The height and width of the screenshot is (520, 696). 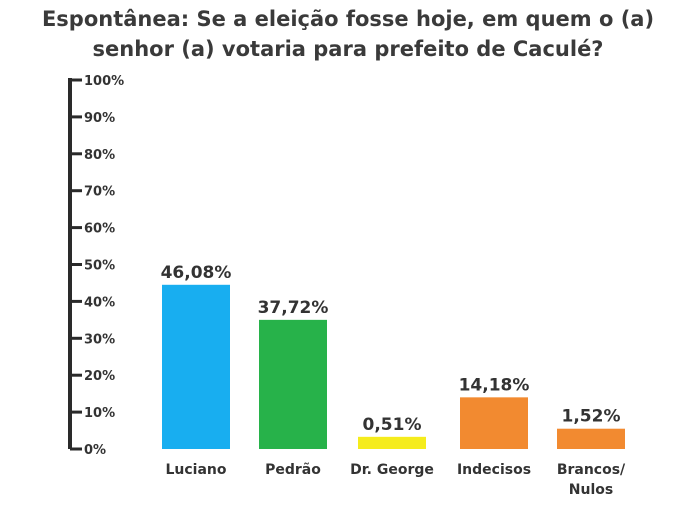 What do you see at coordinates (99, 413) in the screenshot?
I see `y-tick-label: 10%` at bounding box center [99, 413].